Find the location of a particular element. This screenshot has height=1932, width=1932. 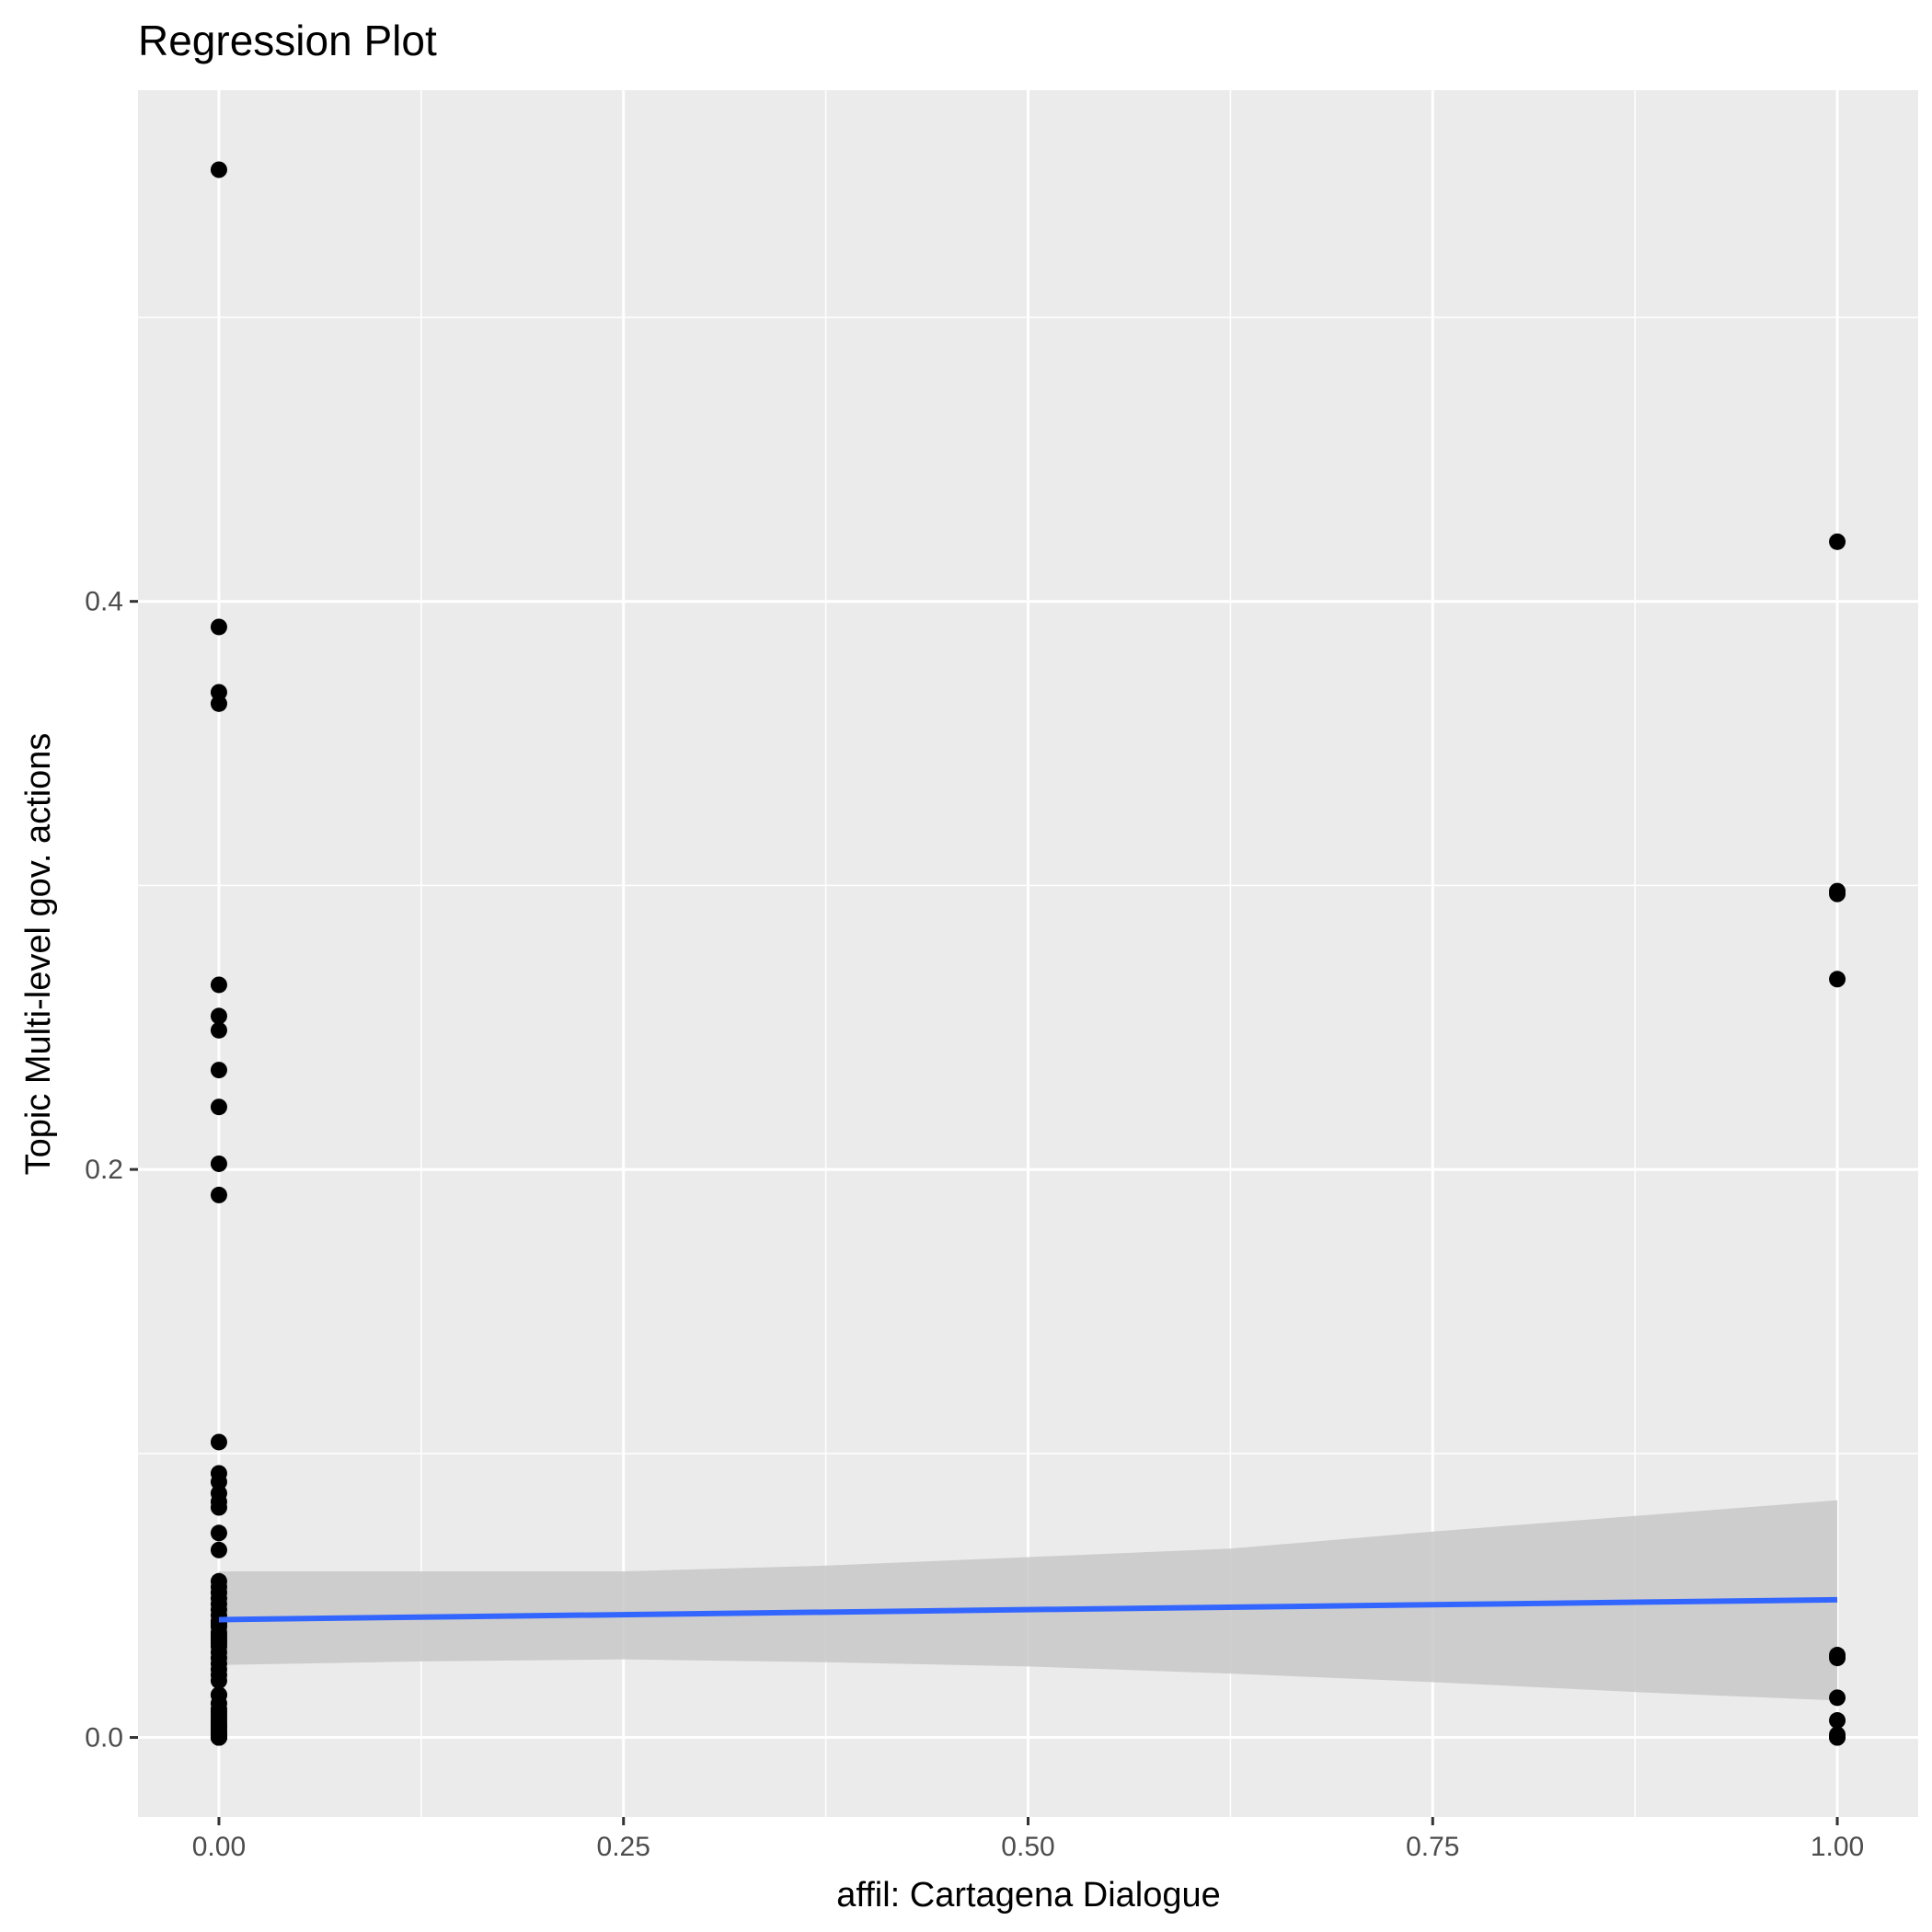

y-tick-label: 0.0 is located at coordinates (104, 1738).